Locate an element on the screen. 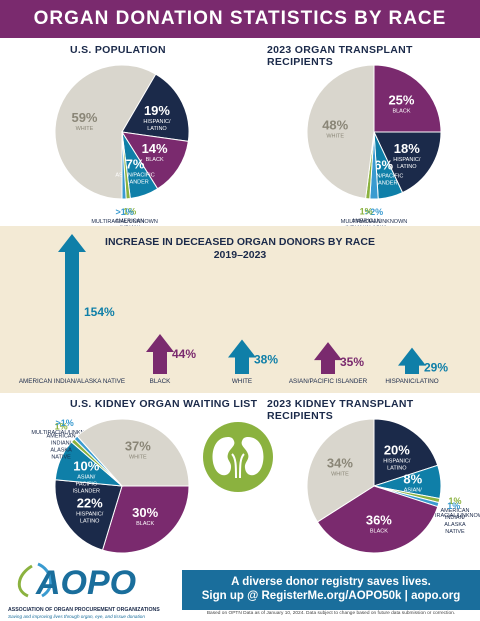  bar-category-label: HISPANIC/LATINO is located at coordinates (411, 381).